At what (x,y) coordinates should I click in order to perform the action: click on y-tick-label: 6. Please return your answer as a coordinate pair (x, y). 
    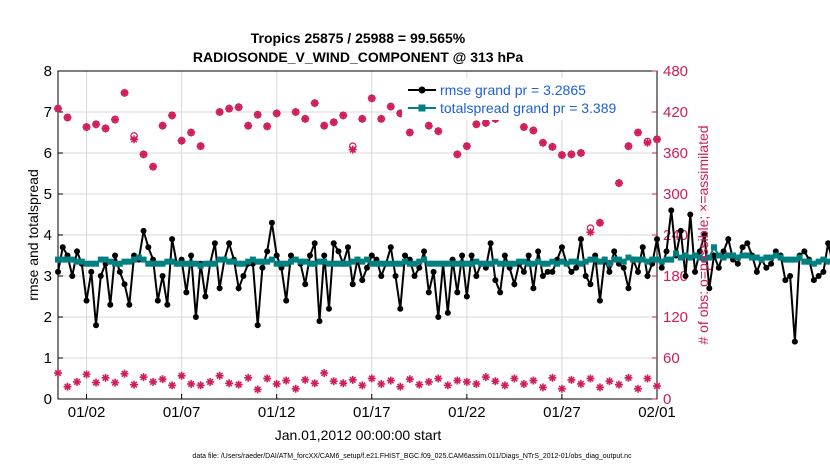
    Looking at the image, I should click on (48, 153).